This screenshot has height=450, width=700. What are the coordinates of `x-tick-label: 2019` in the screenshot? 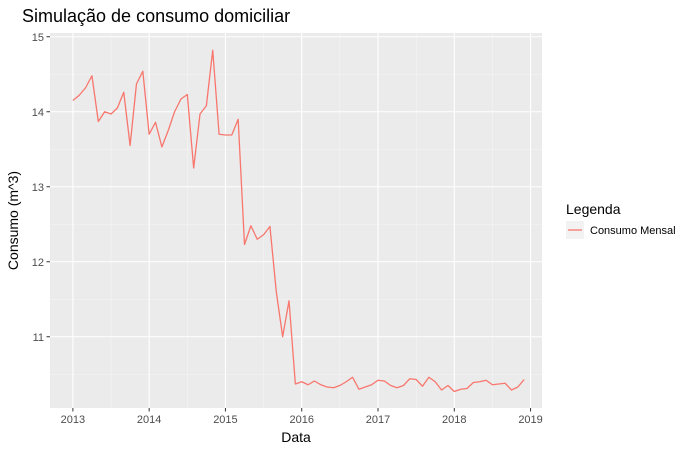 It's located at (530, 420).